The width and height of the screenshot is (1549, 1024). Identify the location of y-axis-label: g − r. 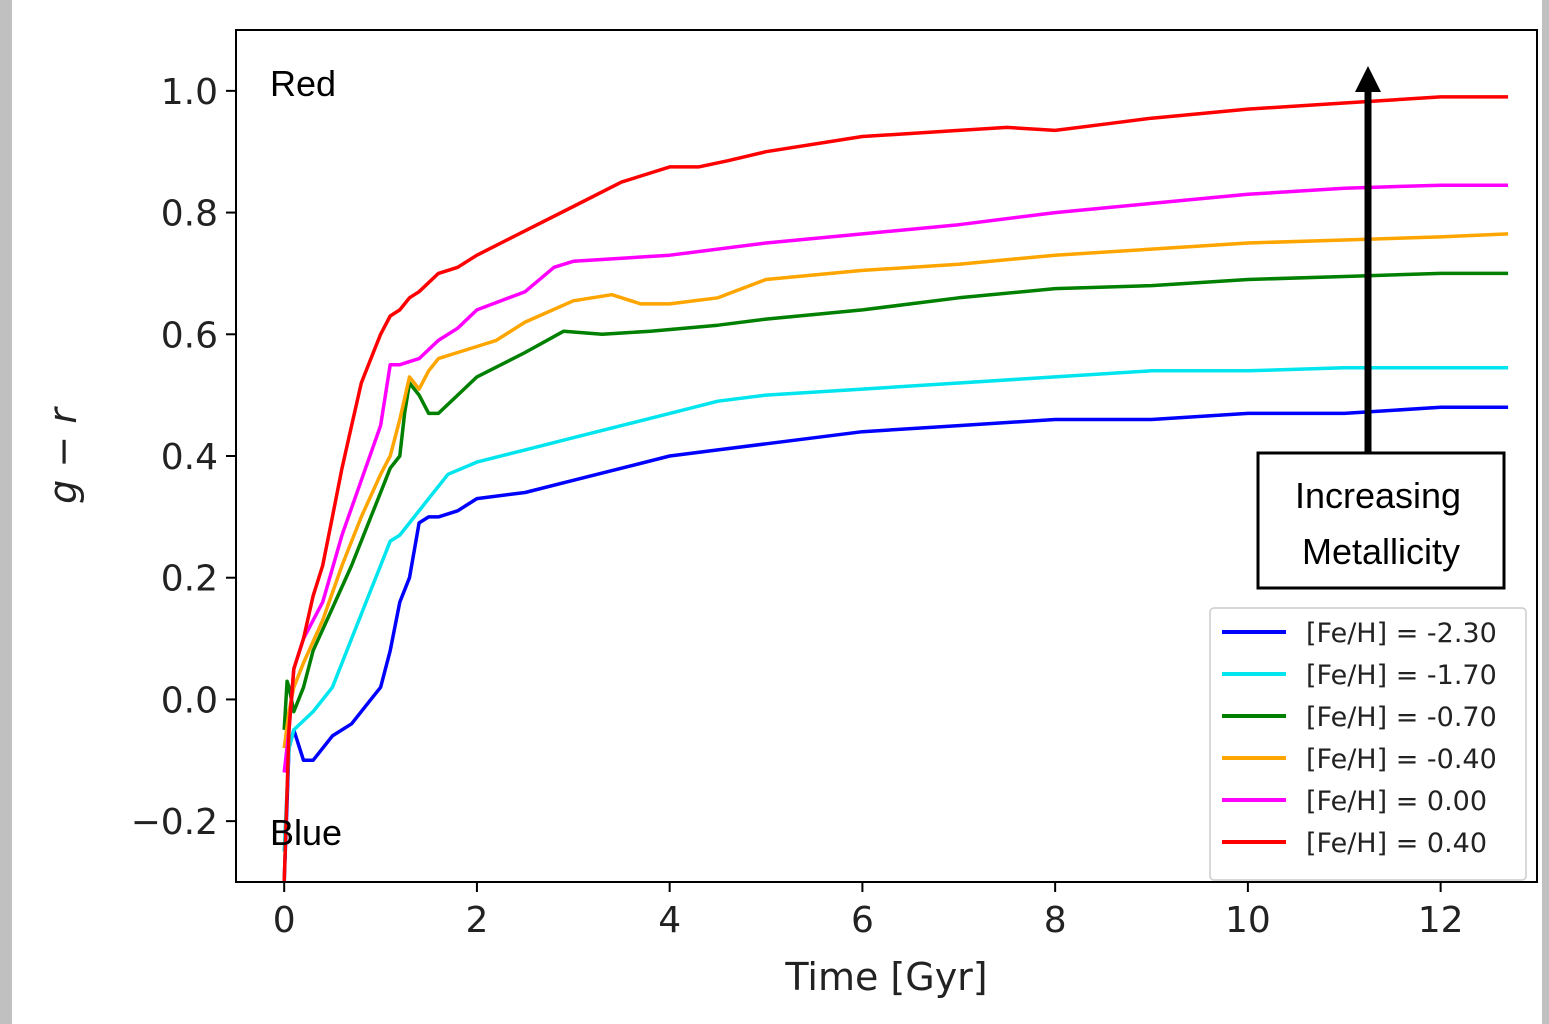
(63, 455).